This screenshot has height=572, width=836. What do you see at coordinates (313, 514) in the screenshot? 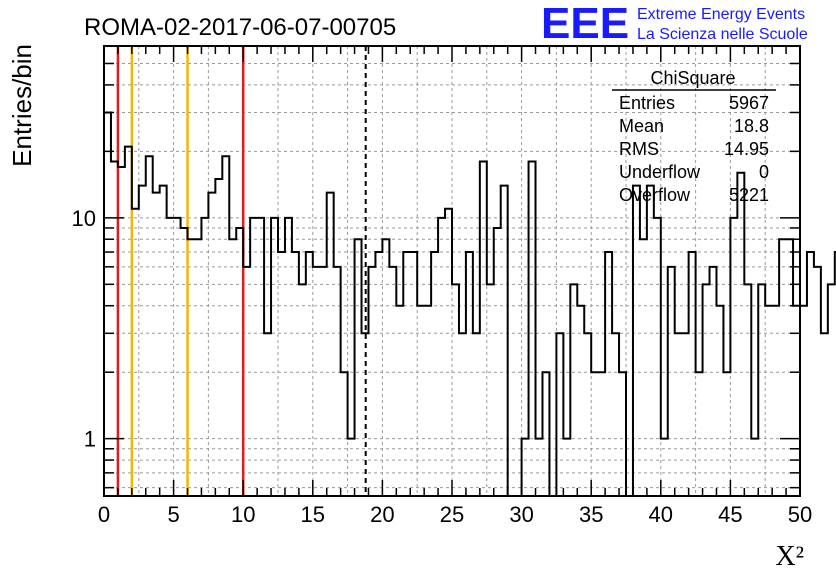
I see `x-tick-label: 15` at bounding box center [313, 514].